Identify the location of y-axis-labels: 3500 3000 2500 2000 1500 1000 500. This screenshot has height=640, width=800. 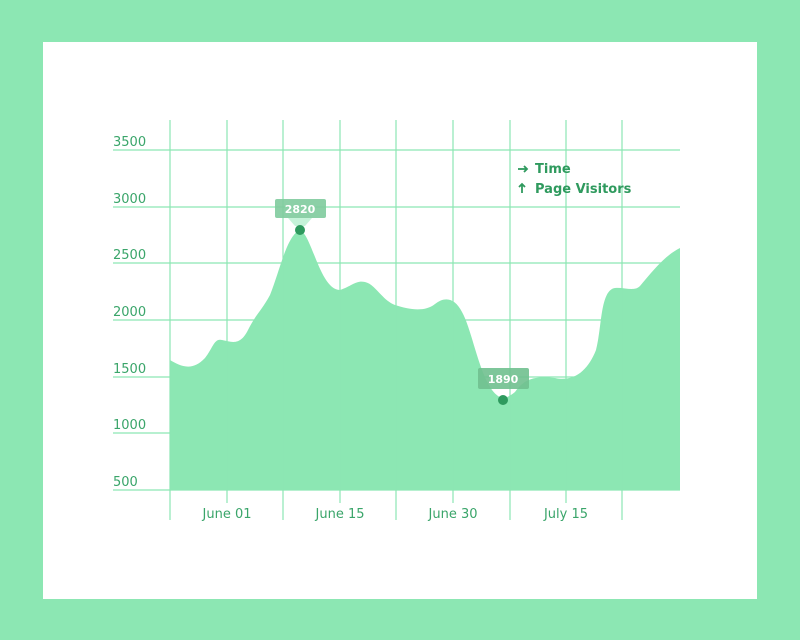
(129, 312).